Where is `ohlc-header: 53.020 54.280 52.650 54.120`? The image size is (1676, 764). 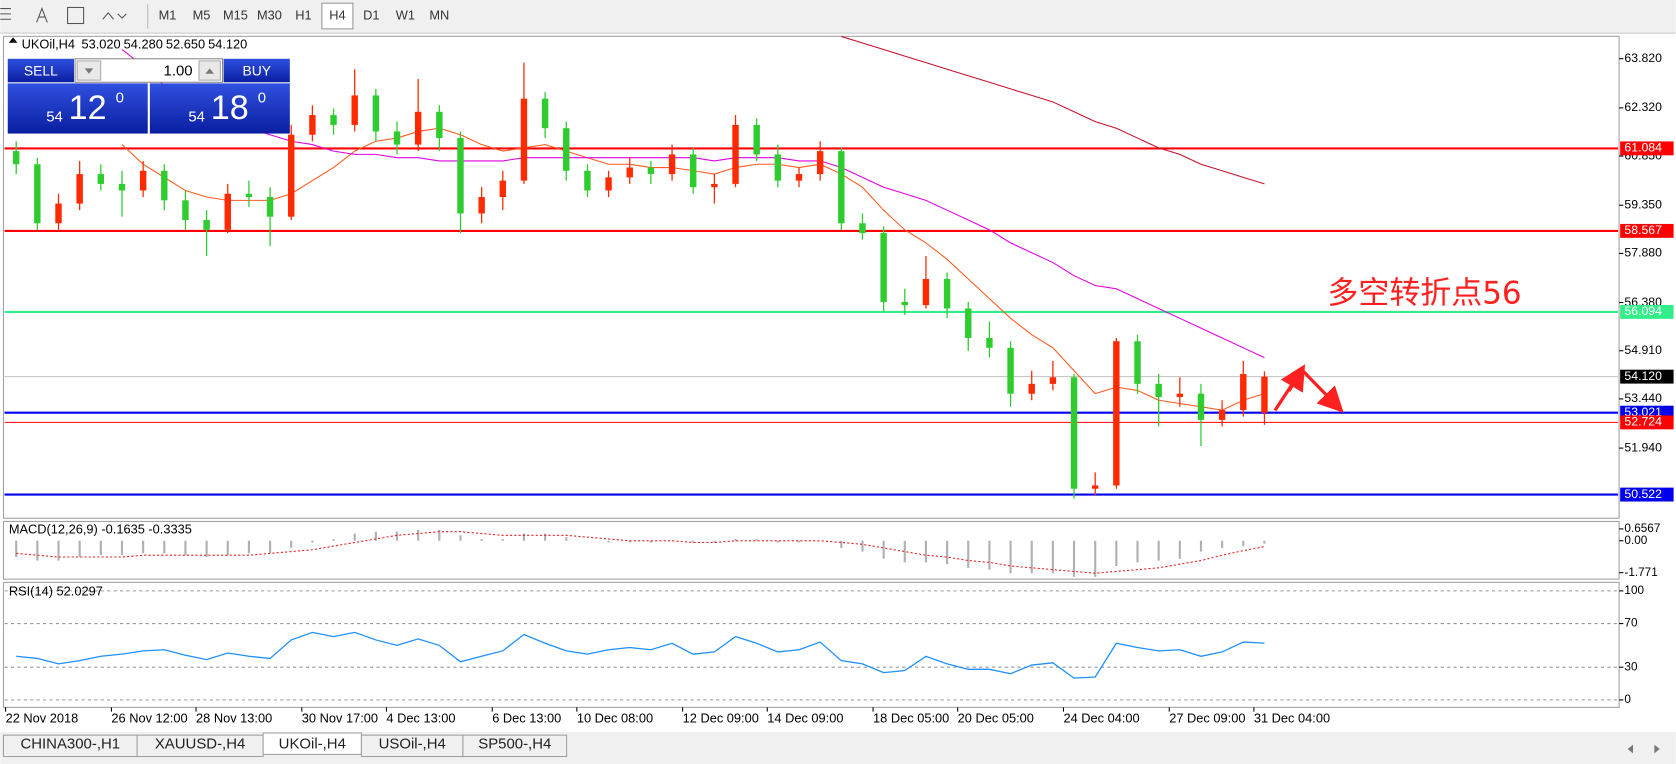 ohlc-header: 53.020 54.280 52.650 54.120 is located at coordinates (164, 43).